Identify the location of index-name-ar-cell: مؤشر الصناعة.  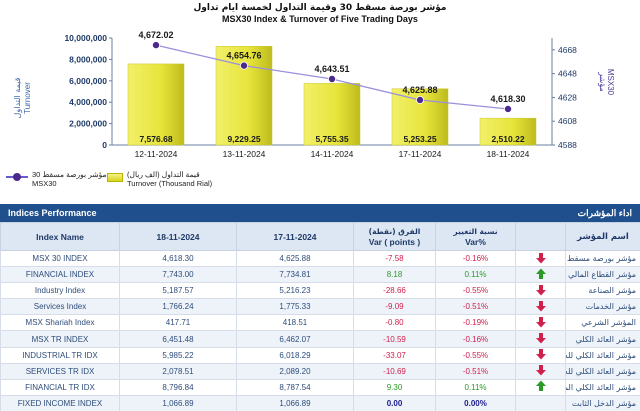
(602, 291).